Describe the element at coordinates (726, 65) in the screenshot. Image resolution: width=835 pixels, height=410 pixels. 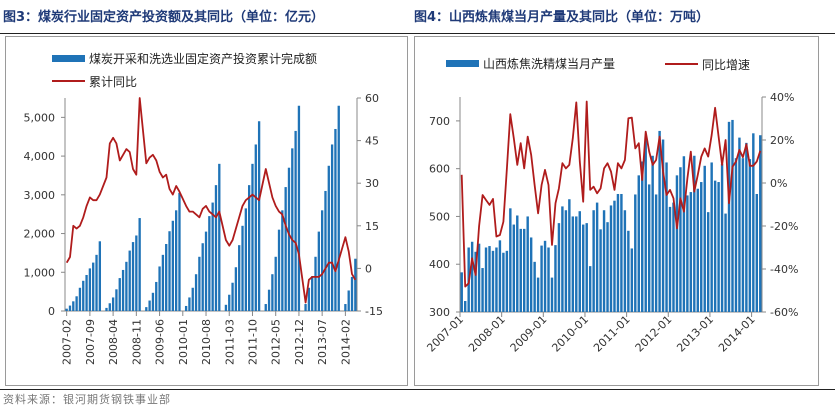
I see `chart4-legend-line-label: 同比增速` at that location.